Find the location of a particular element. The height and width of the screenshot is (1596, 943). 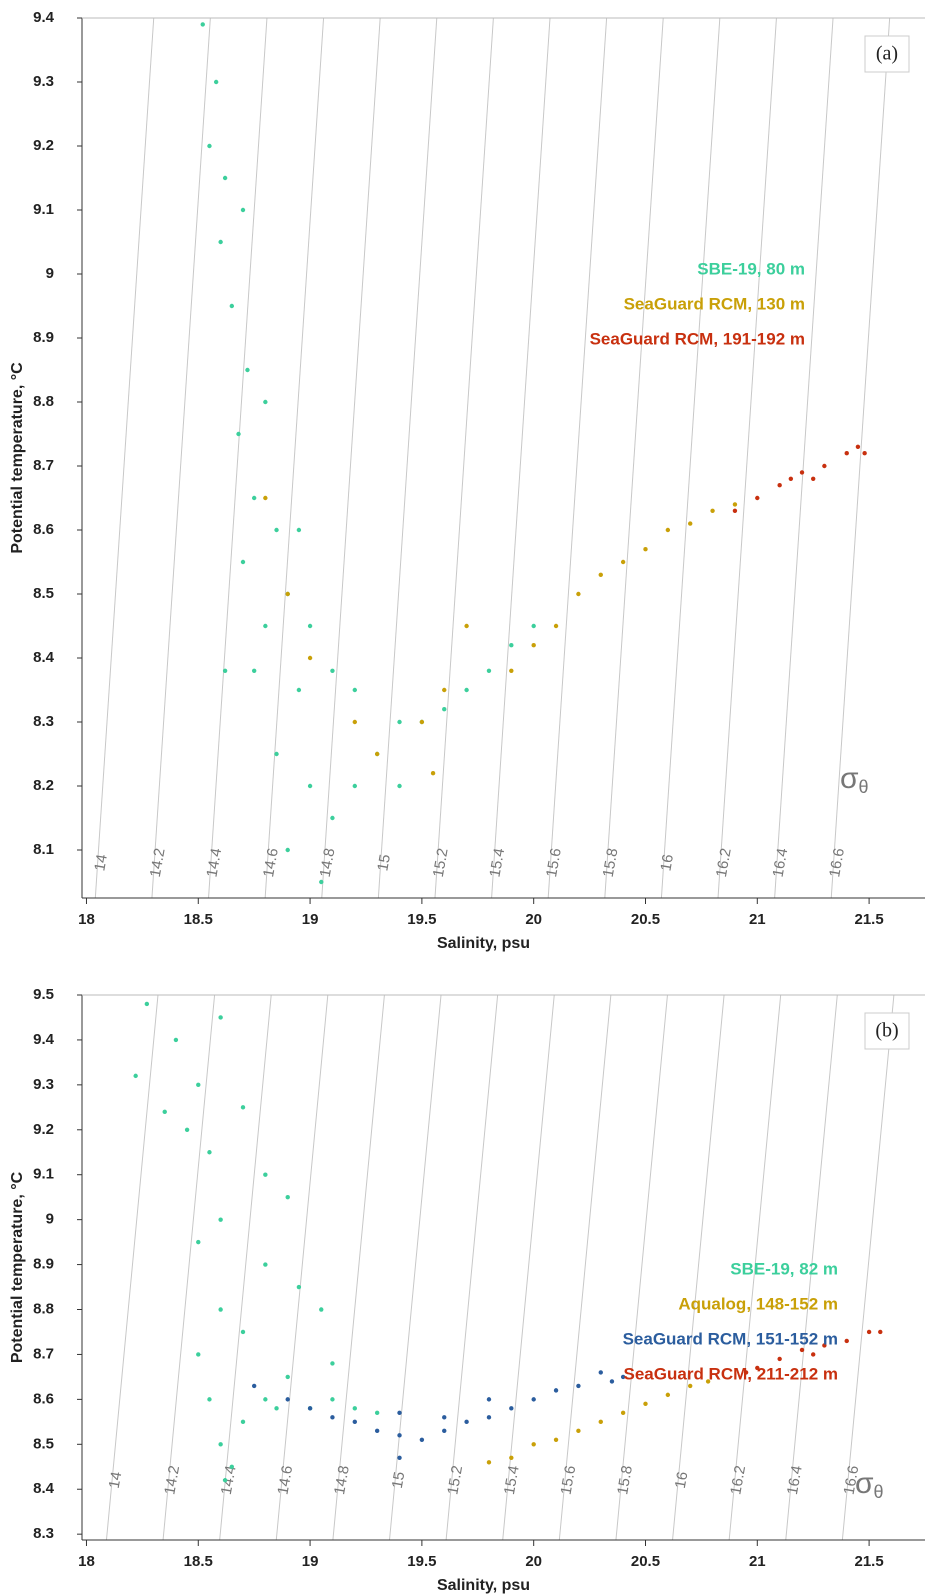

legend-entry: Aqualog, 148-152 m is located at coordinates (758, 1303).